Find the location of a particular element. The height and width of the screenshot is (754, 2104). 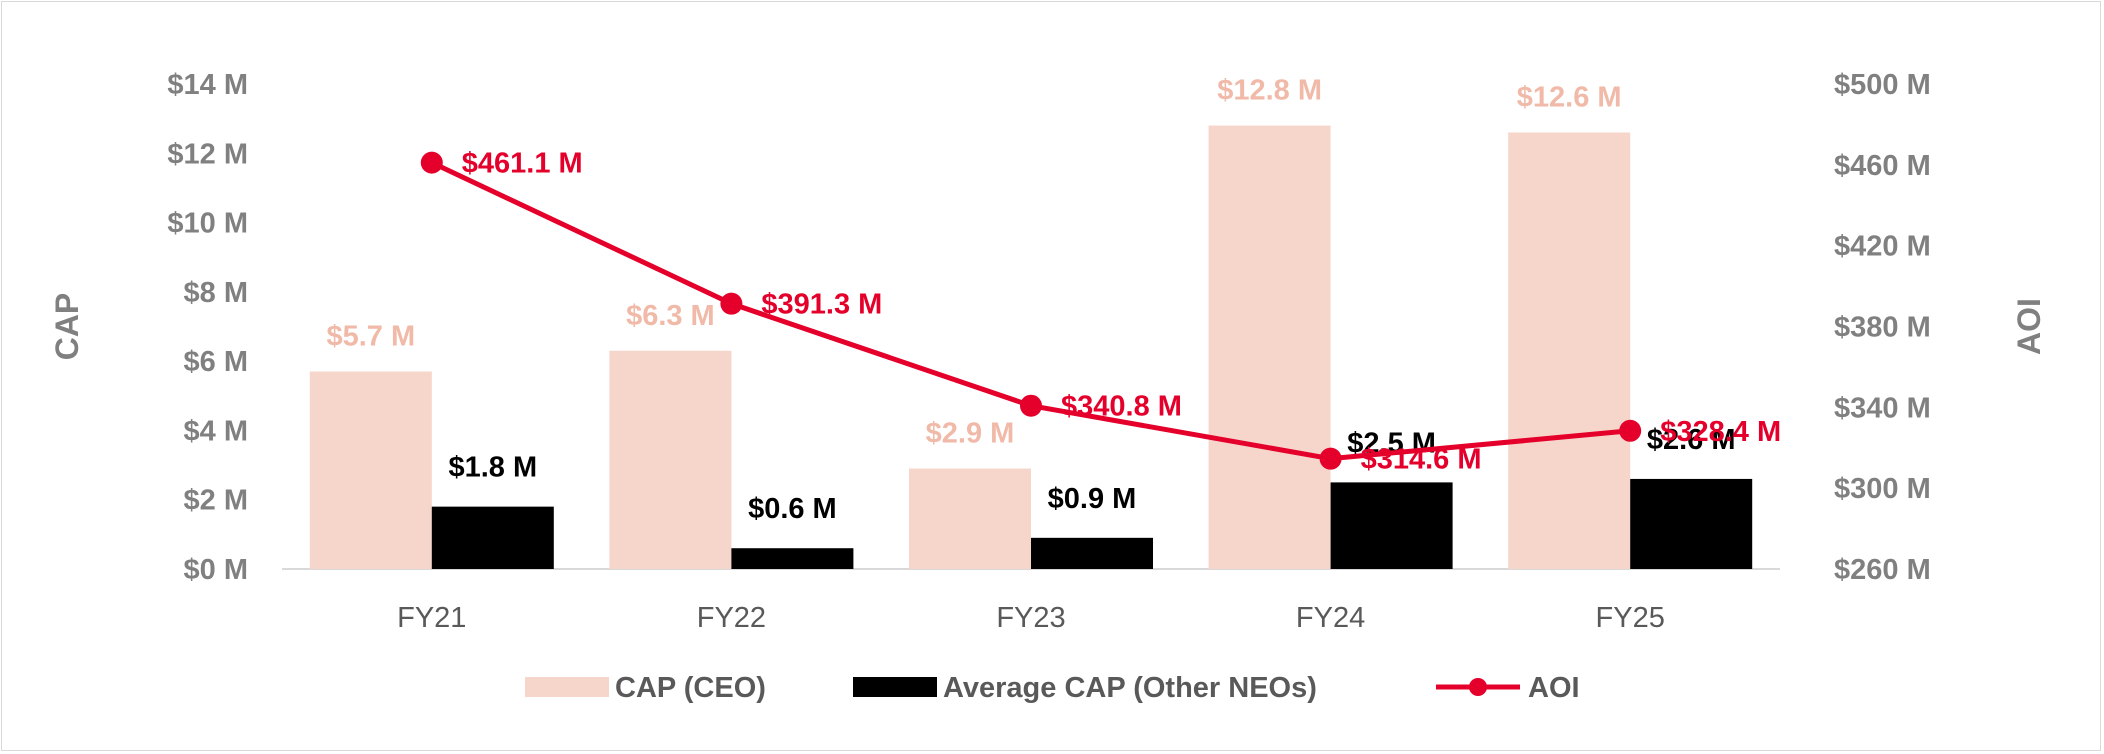

y-right-tick-label: $340 M is located at coordinates (1882, 408).